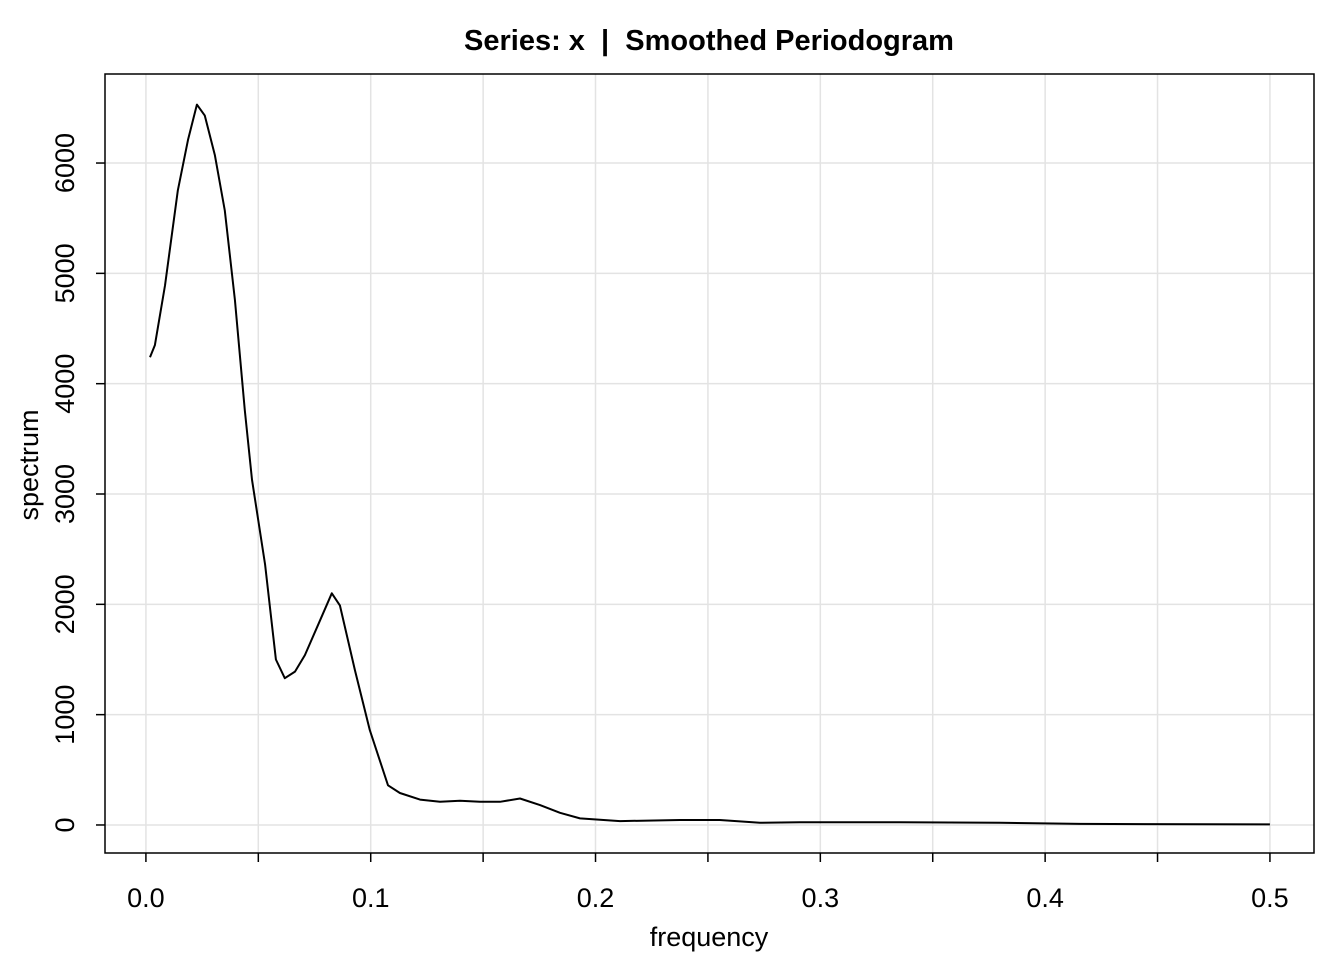 Image resolution: width=1344 pixels, height=965 pixels. What do you see at coordinates (146, 898) in the screenshot?
I see `x-tick-label: 0.0` at bounding box center [146, 898].